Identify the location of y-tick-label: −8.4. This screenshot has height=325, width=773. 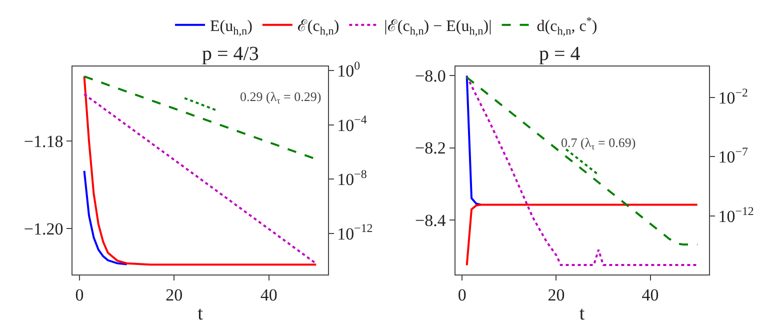
(430, 220).